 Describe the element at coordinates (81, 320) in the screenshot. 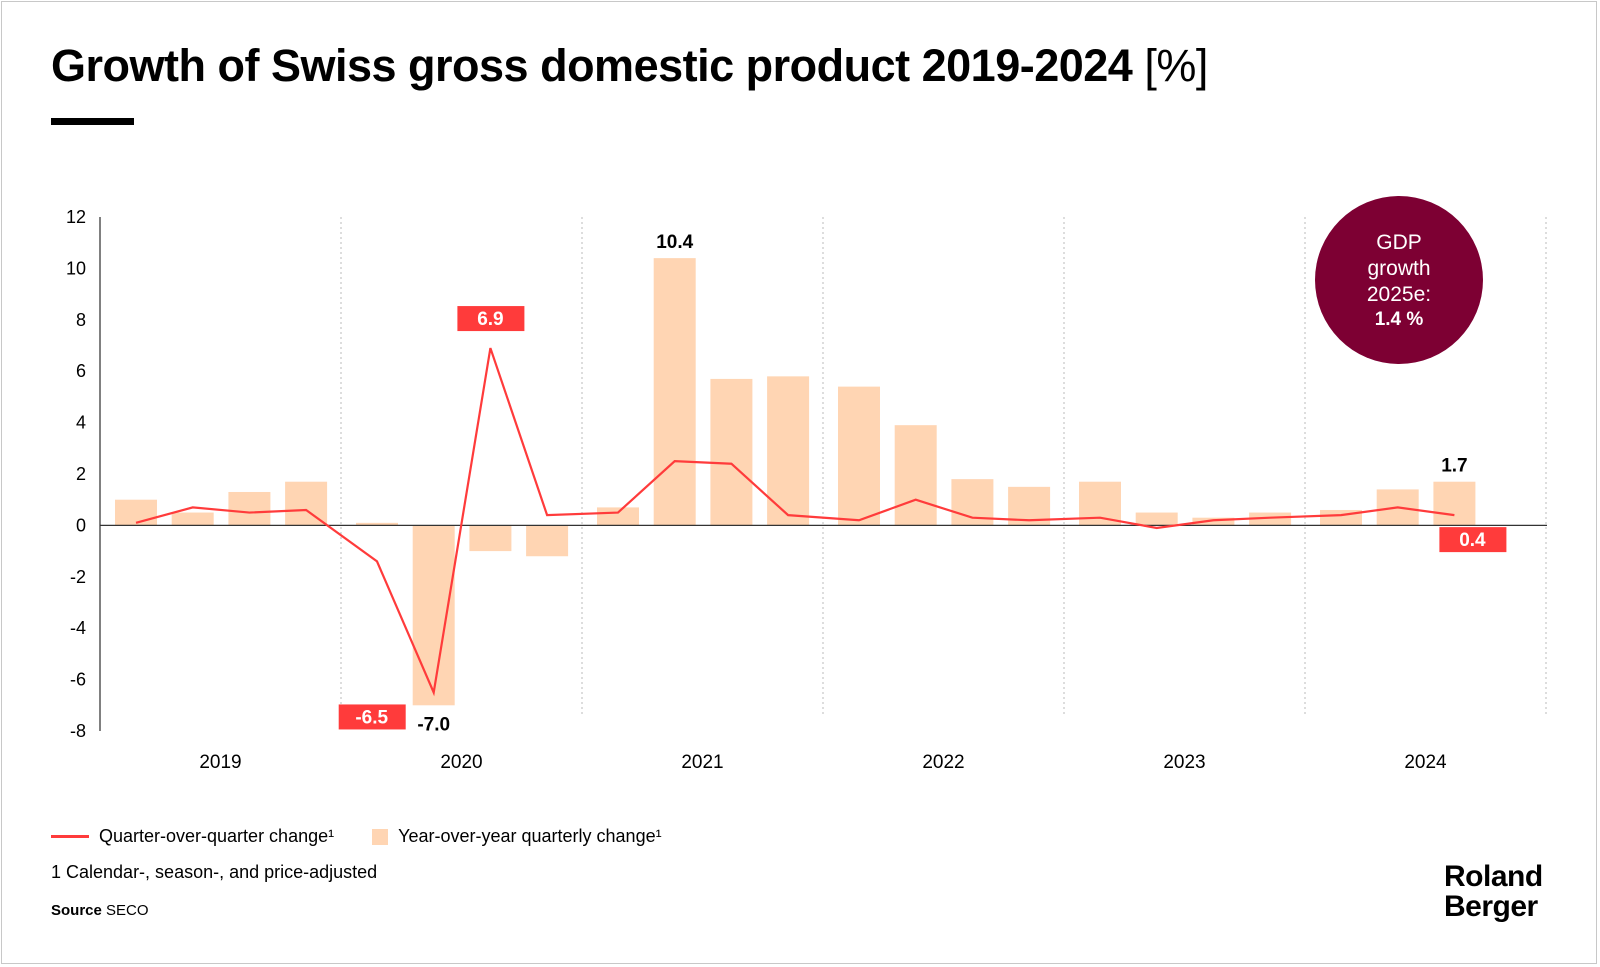

I see `y-tick-label: 8` at that location.